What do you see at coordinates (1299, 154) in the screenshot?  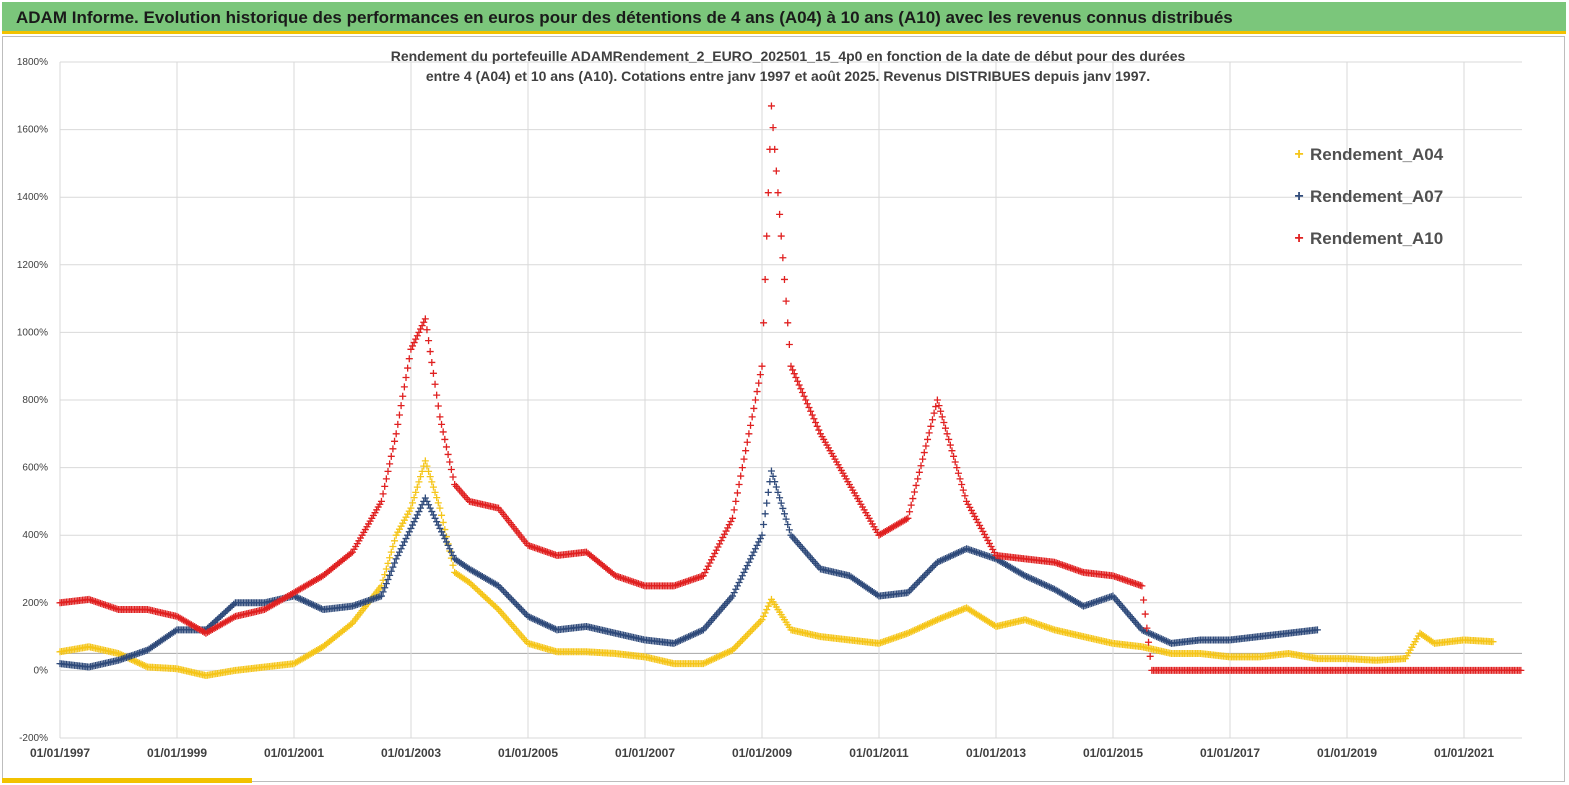 I see `legend-marker-a04: +` at bounding box center [1299, 154].